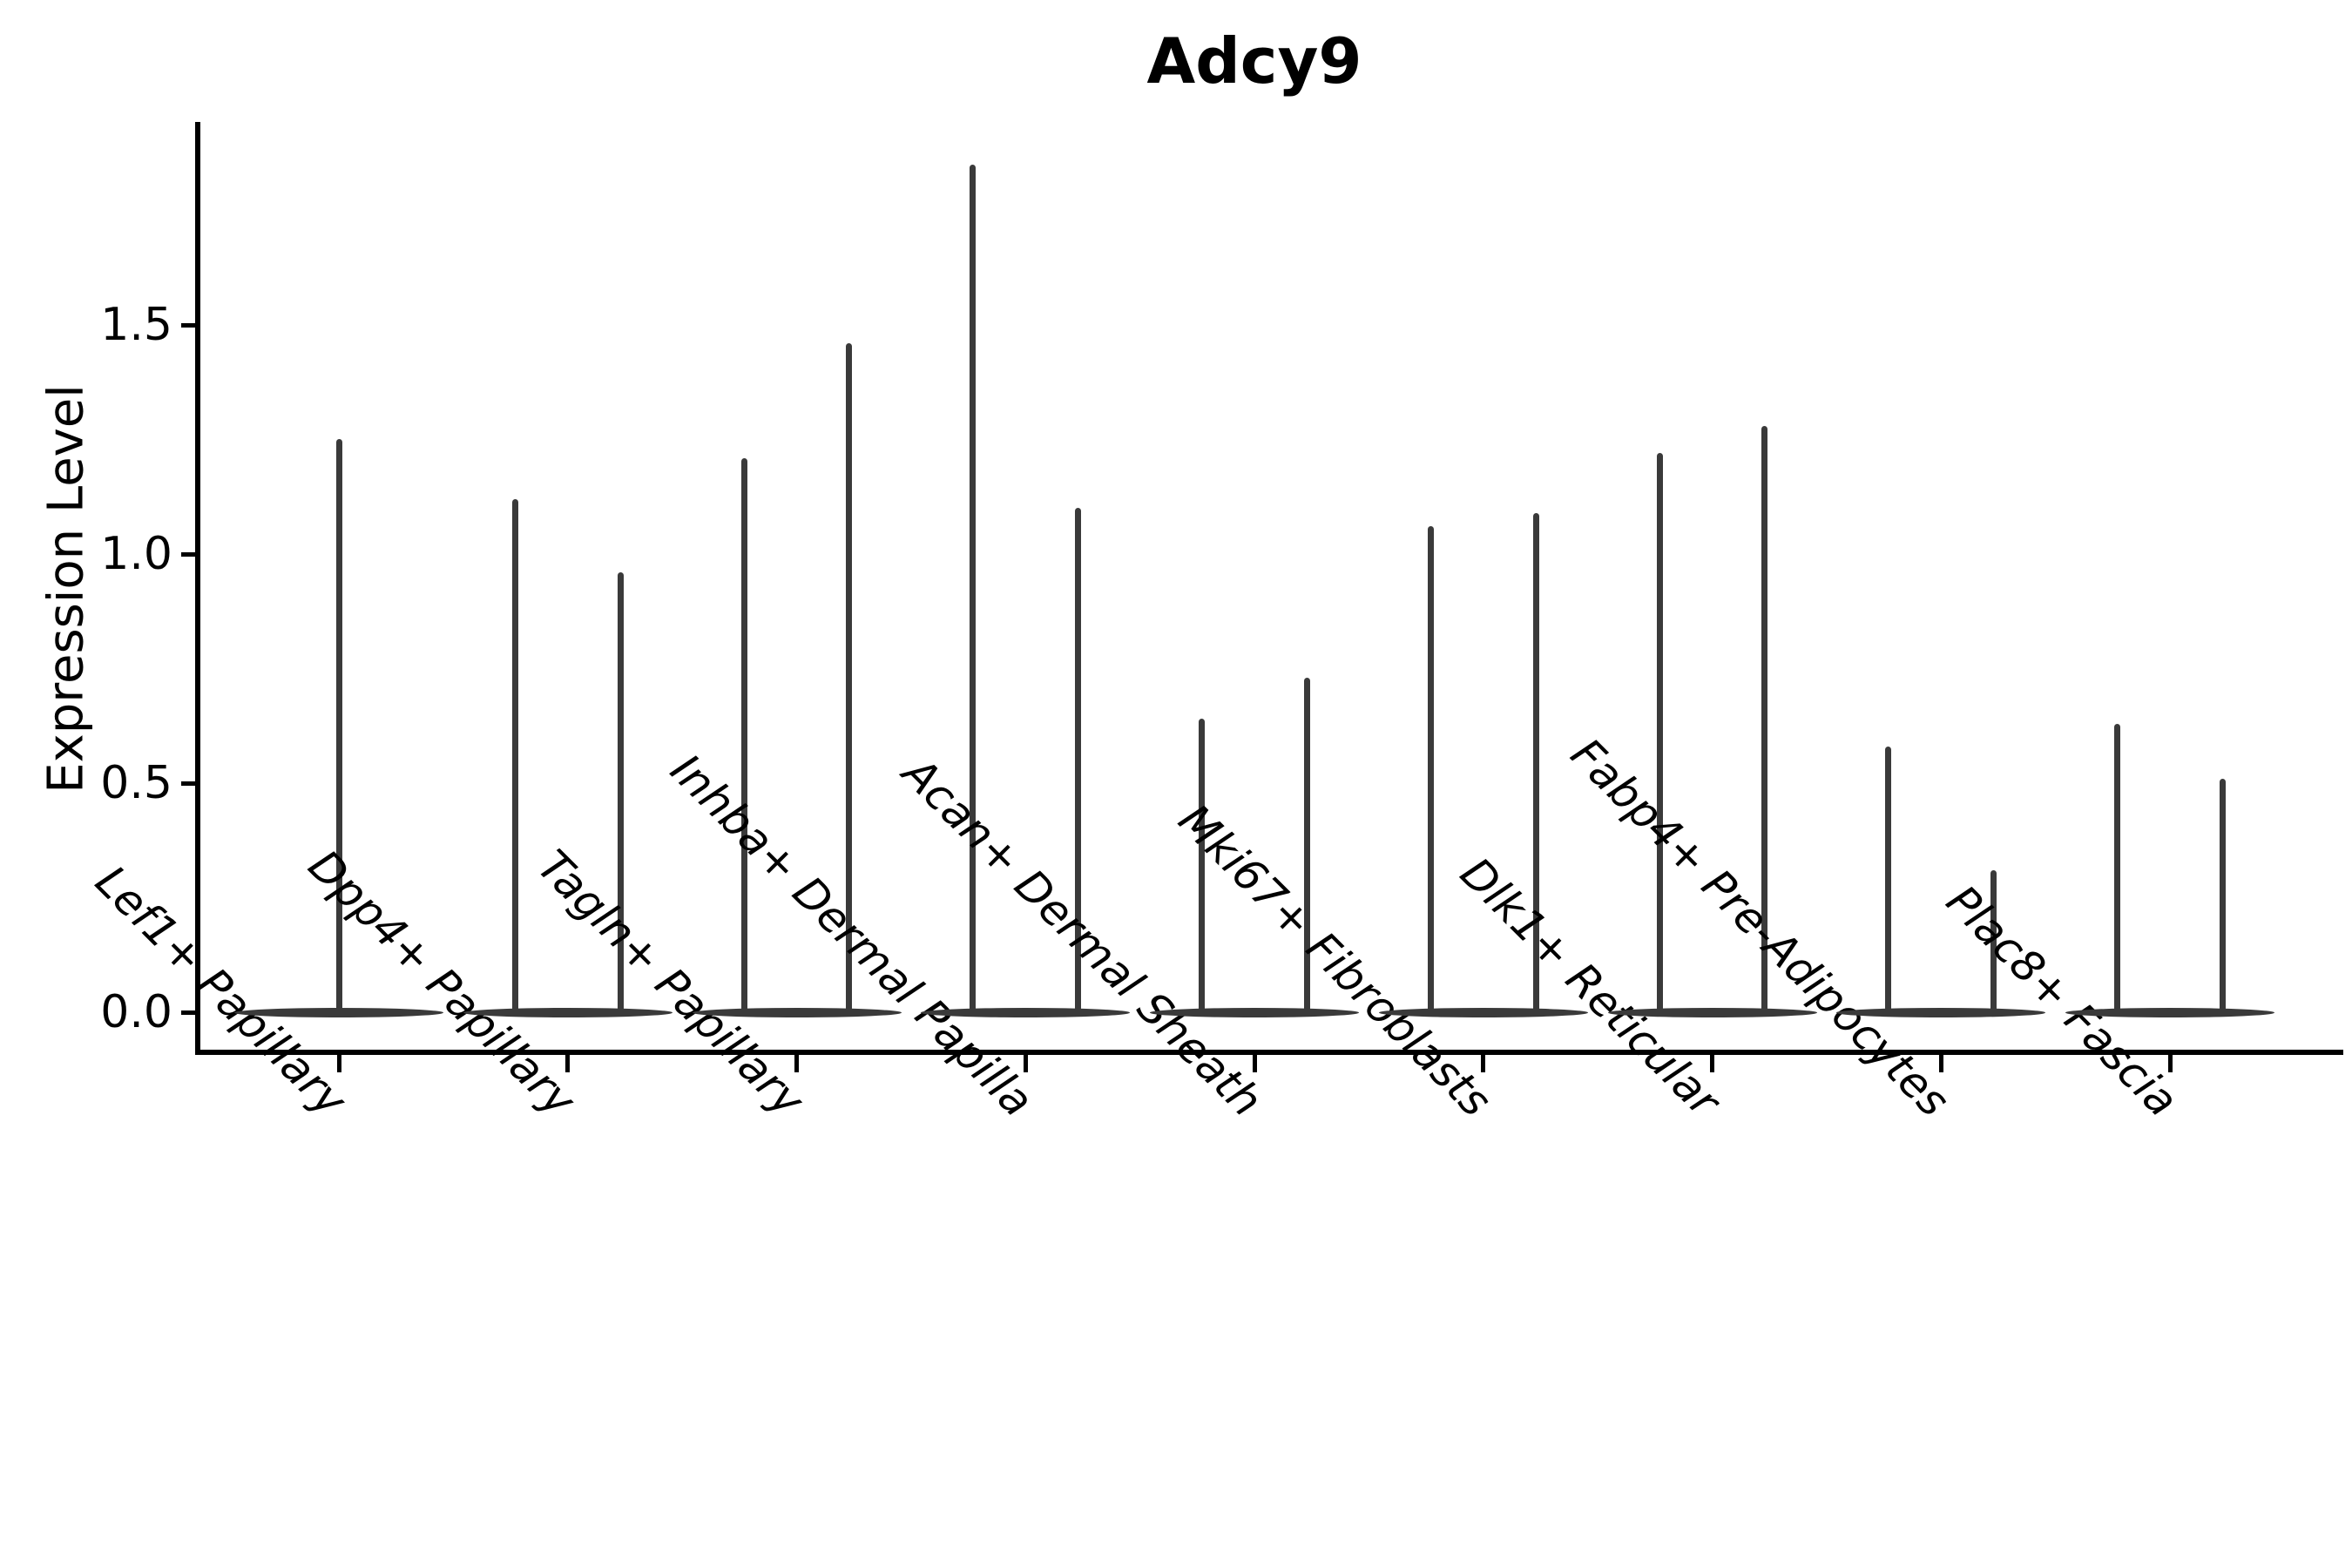 The height and width of the screenshot is (1568, 2352). What do you see at coordinates (1269, 1053) in the screenshot?
I see `x-axis-spine` at bounding box center [1269, 1053].